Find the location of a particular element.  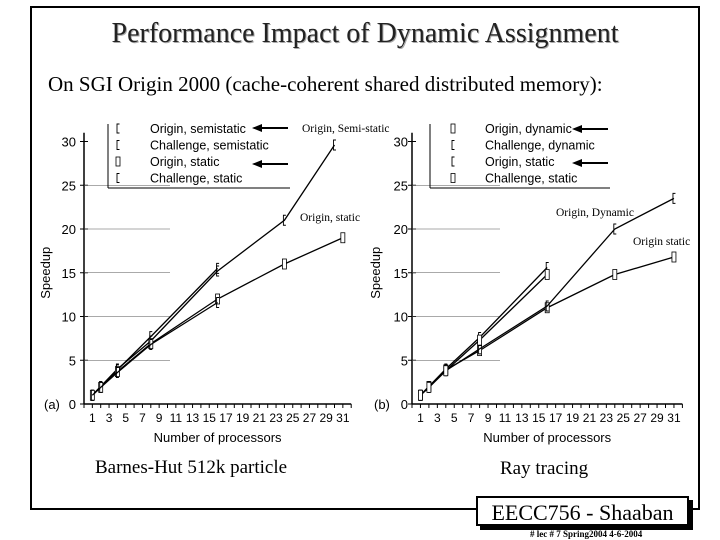

chart2-x-tick-label: 13 is located at coordinates (522, 418).